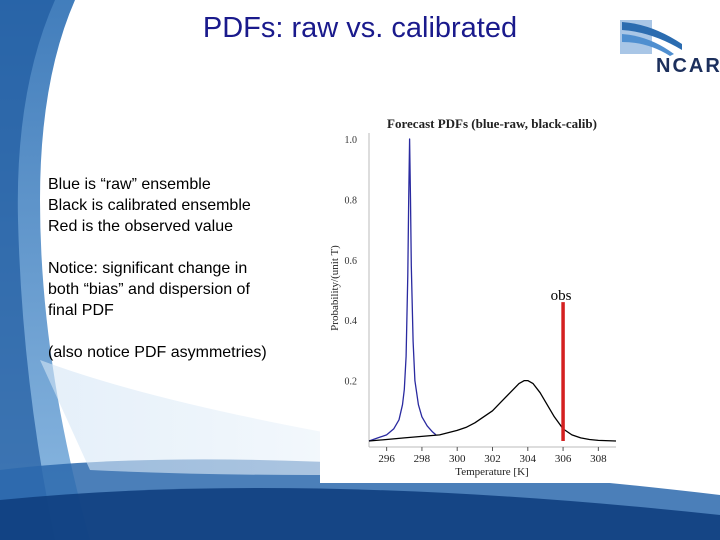 The image size is (720, 540). Describe the element at coordinates (491, 472) in the screenshot. I see `x-axis-label: Temperature [K]` at that location.